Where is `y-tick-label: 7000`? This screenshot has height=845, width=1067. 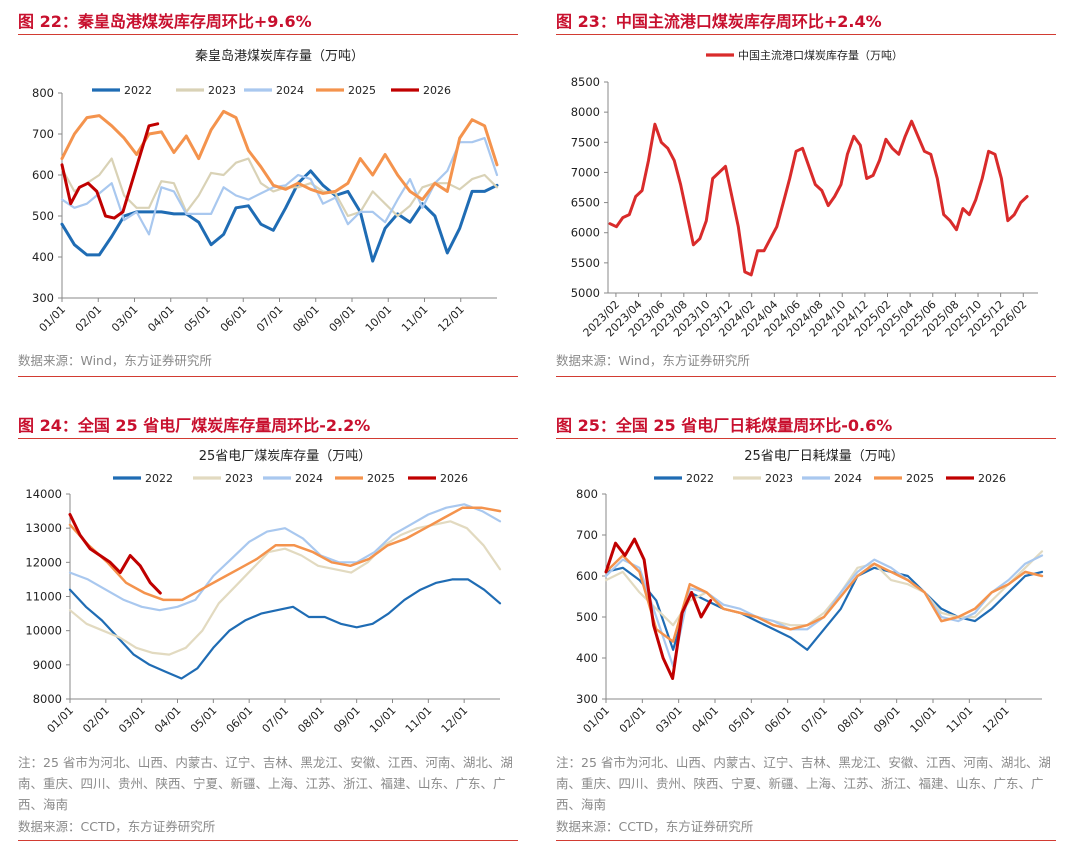 y-tick-label: 7000 is located at coordinates (585, 172).